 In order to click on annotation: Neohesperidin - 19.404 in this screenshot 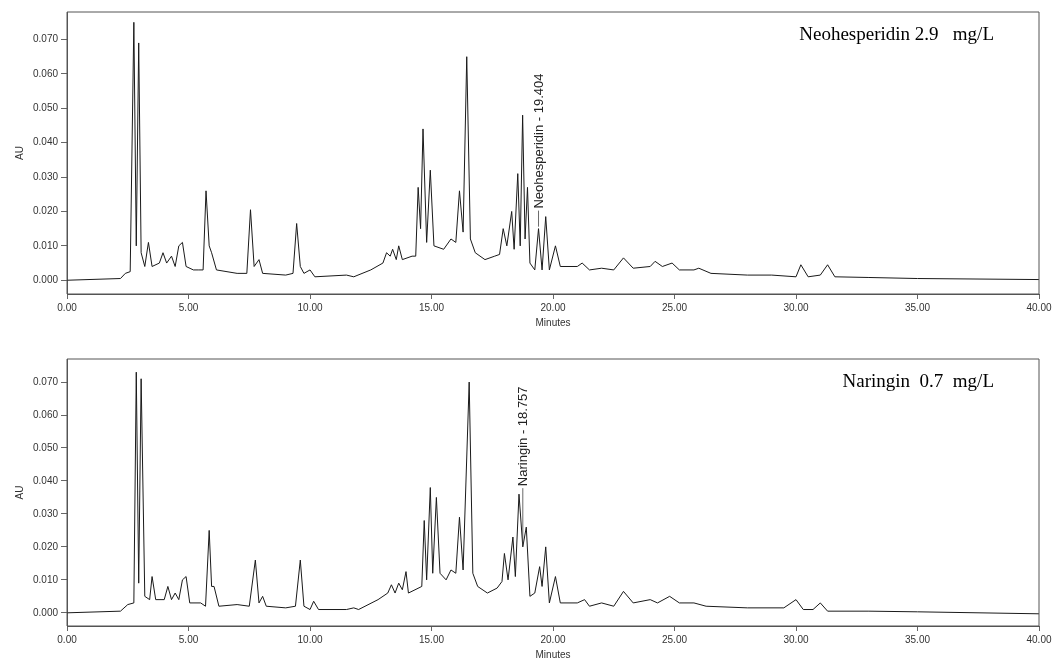, I will do `click(539, 141)`.